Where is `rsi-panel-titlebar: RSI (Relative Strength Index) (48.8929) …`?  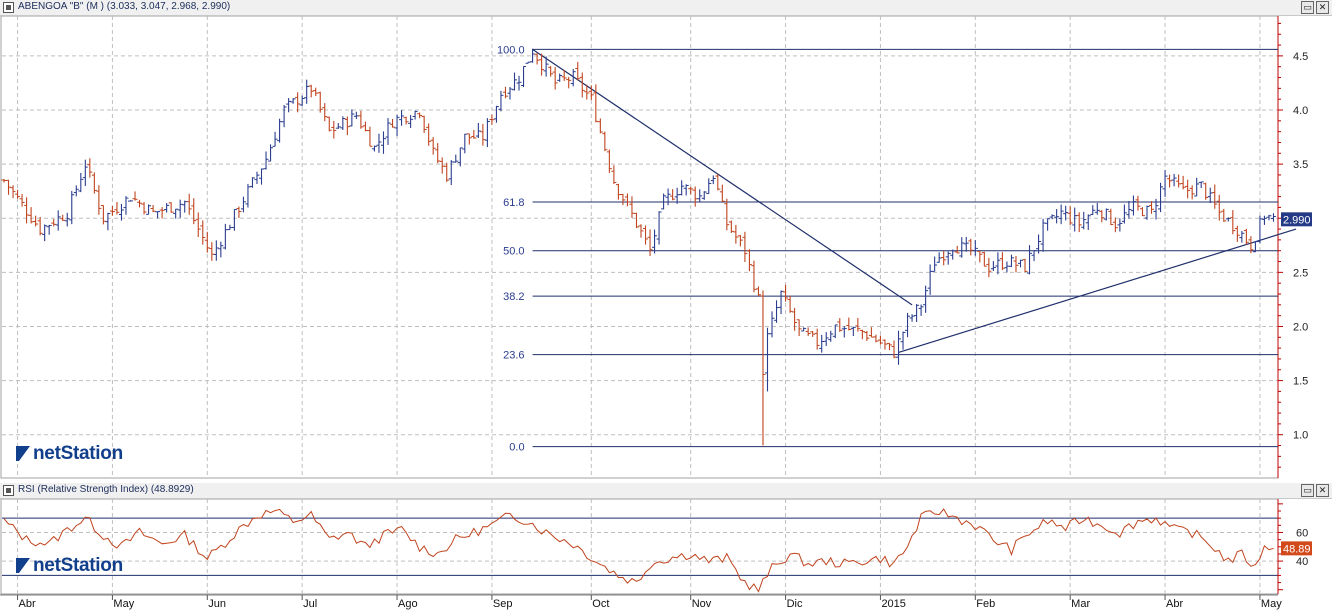
rsi-panel-titlebar: RSI (Relative Strength Index) (48.8929) … is located at coordinates (666, 491).